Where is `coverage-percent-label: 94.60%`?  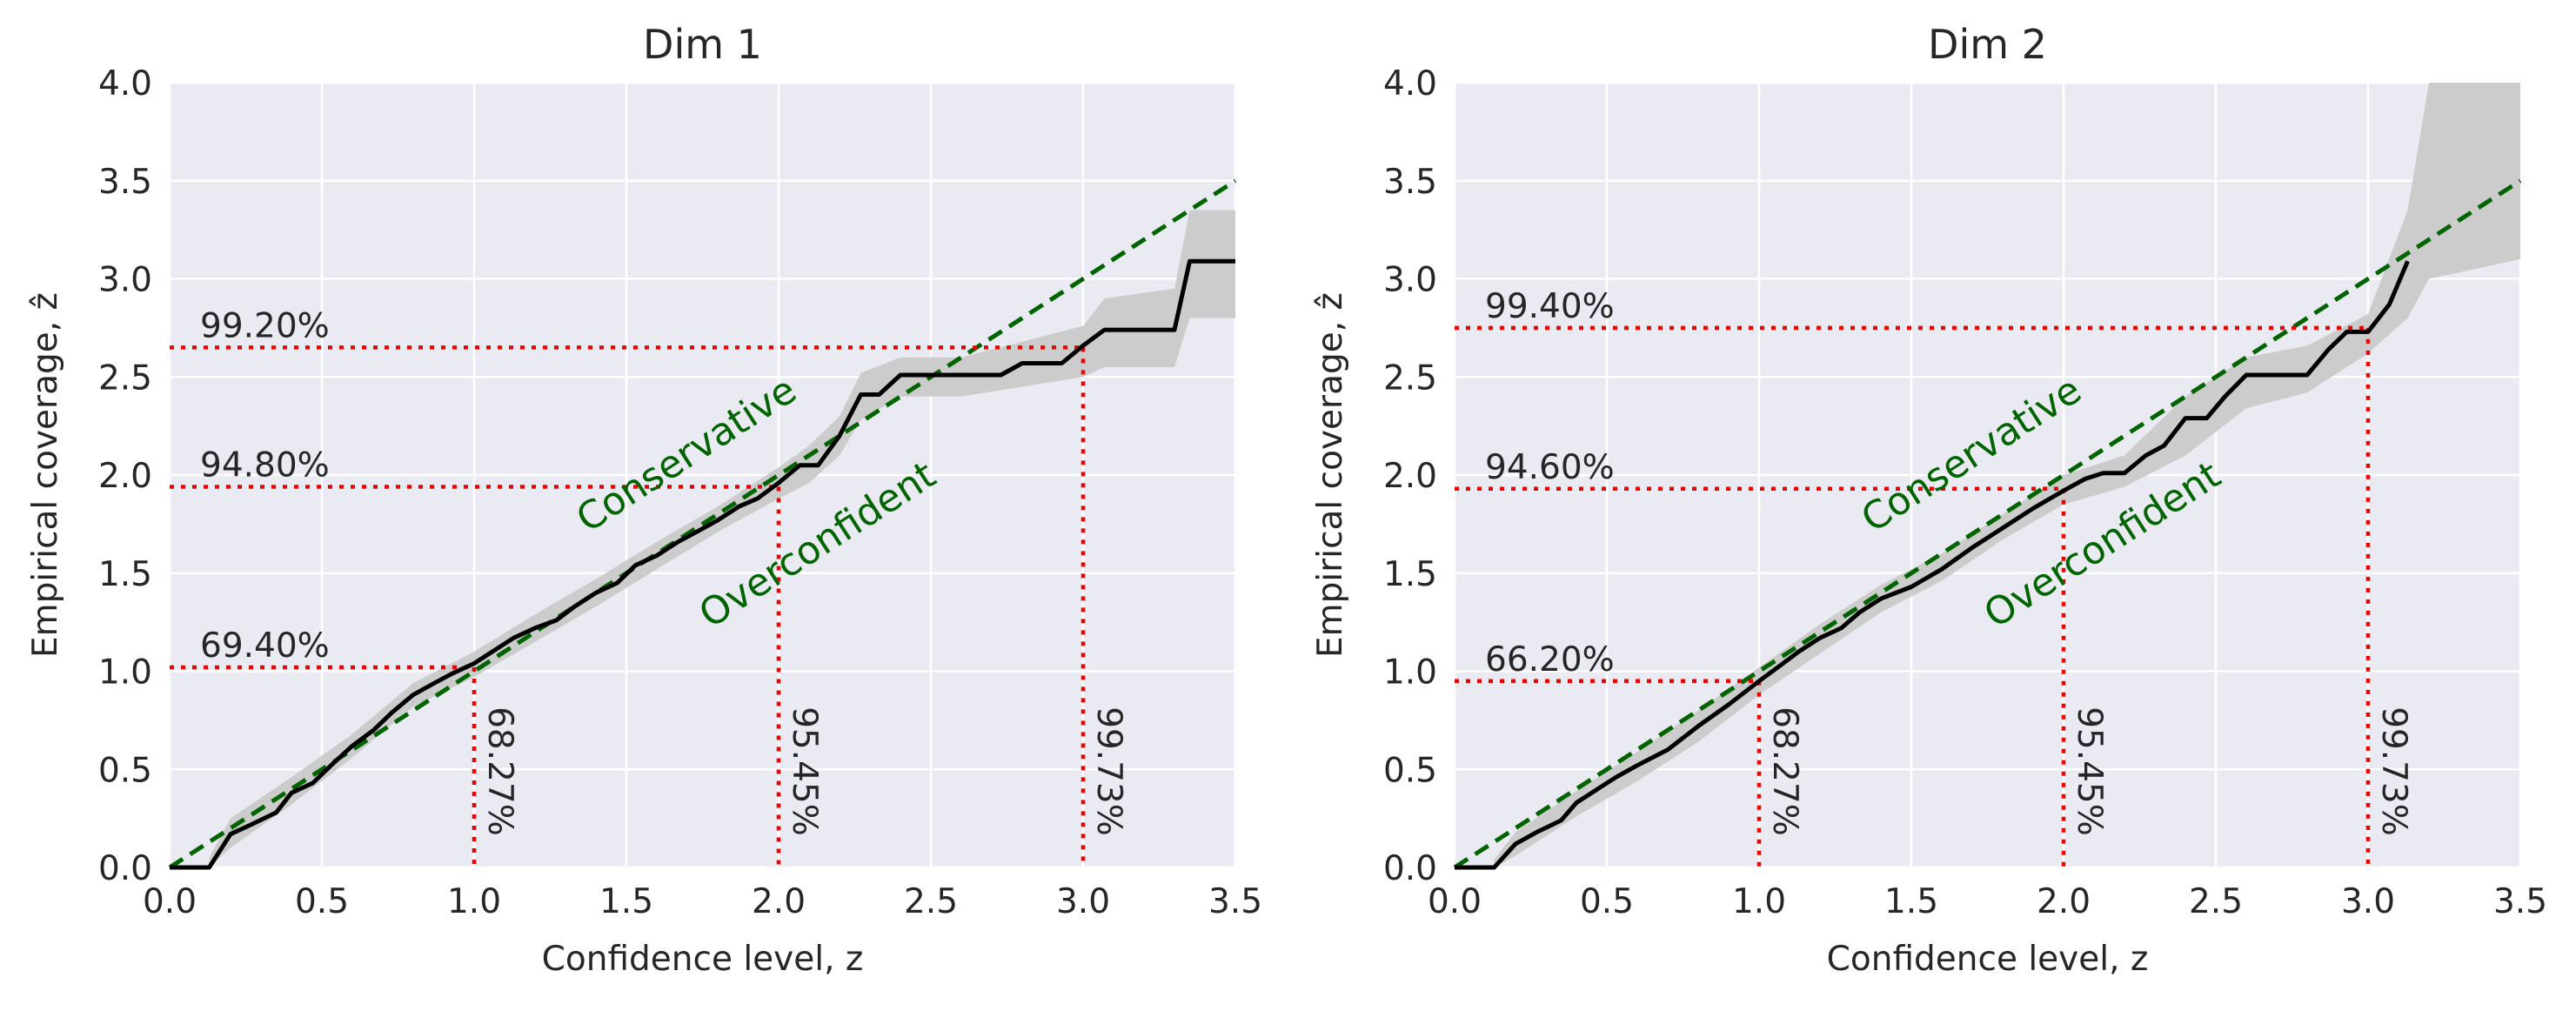
coverage-percent-label: 94.60% is located at coordinates (1550, 468).